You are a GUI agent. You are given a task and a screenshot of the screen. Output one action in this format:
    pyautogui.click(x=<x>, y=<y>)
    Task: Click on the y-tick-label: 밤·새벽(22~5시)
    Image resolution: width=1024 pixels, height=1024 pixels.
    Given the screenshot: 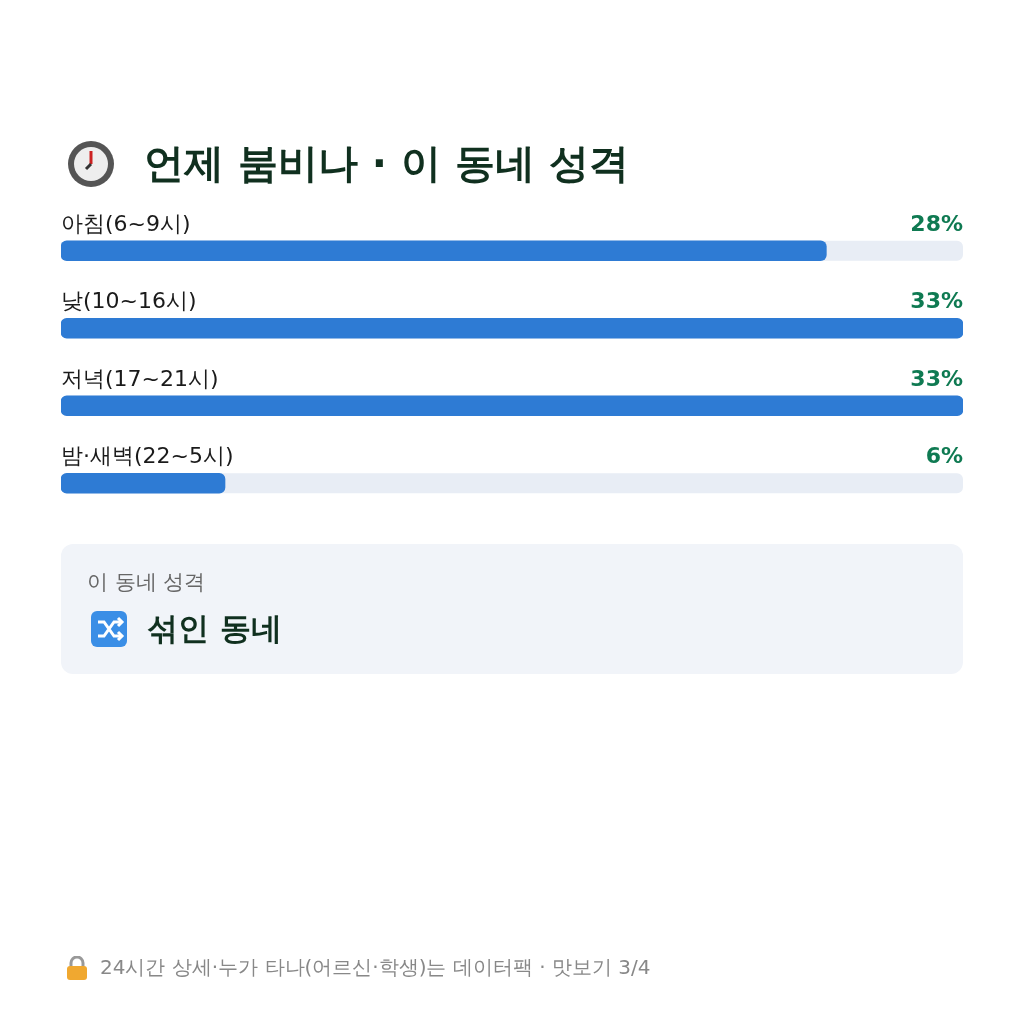 What is the action you would take?
    pyautogui.click(x=147, y=456)
    